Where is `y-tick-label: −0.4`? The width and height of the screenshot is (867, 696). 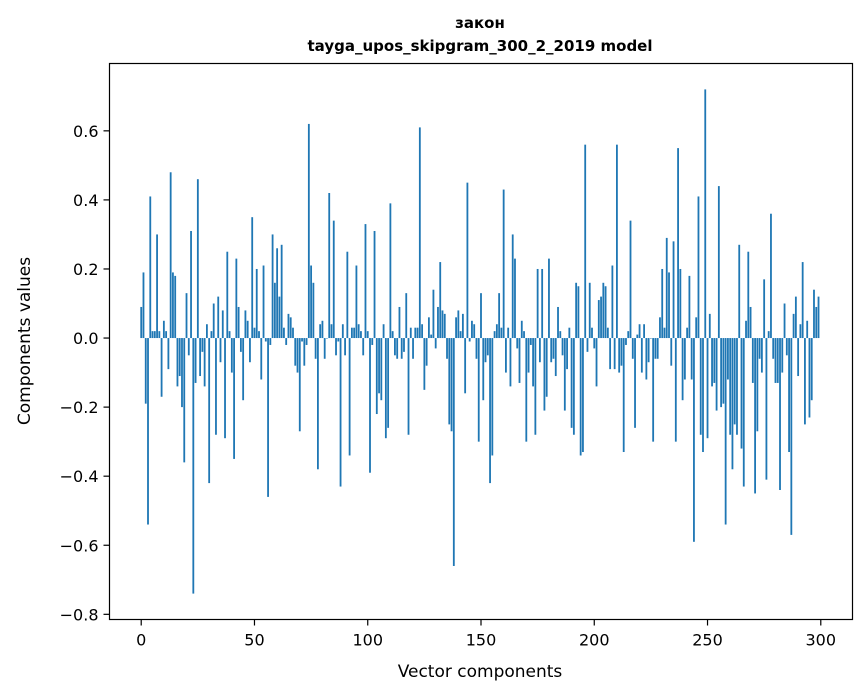
y-tick-label: −0.4 is located at coordinates (79, 476).